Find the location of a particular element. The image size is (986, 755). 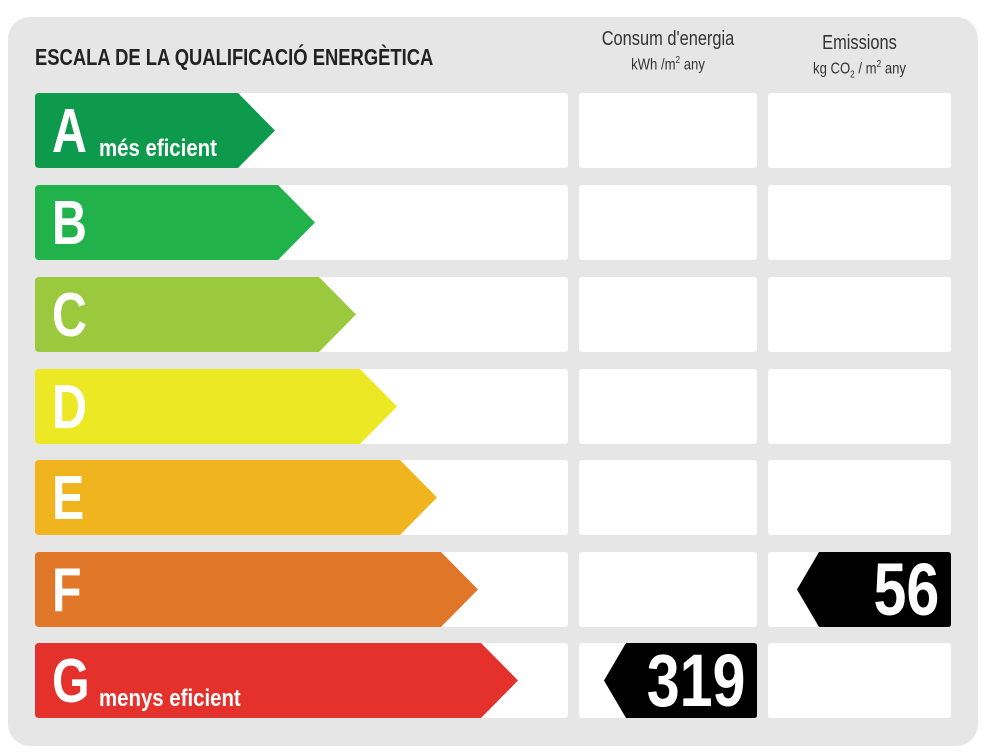

class-arrow-A is located at coordinates (155, 130).